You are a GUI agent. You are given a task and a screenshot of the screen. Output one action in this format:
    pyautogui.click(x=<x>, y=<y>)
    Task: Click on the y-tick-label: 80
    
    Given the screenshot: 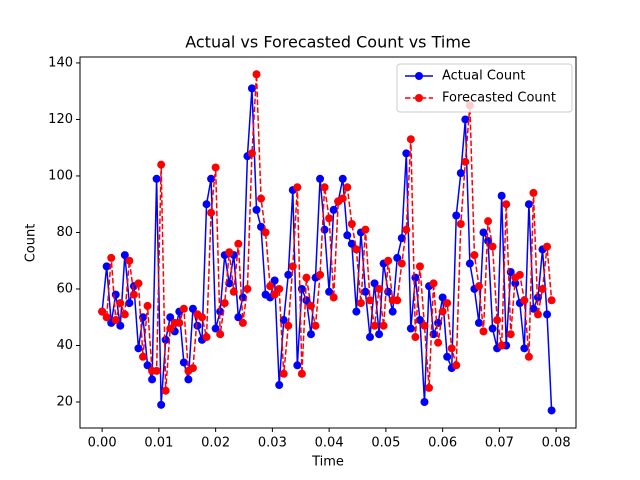 What is the action you would take?
    pyautogui.click(x=64, y=232)
    